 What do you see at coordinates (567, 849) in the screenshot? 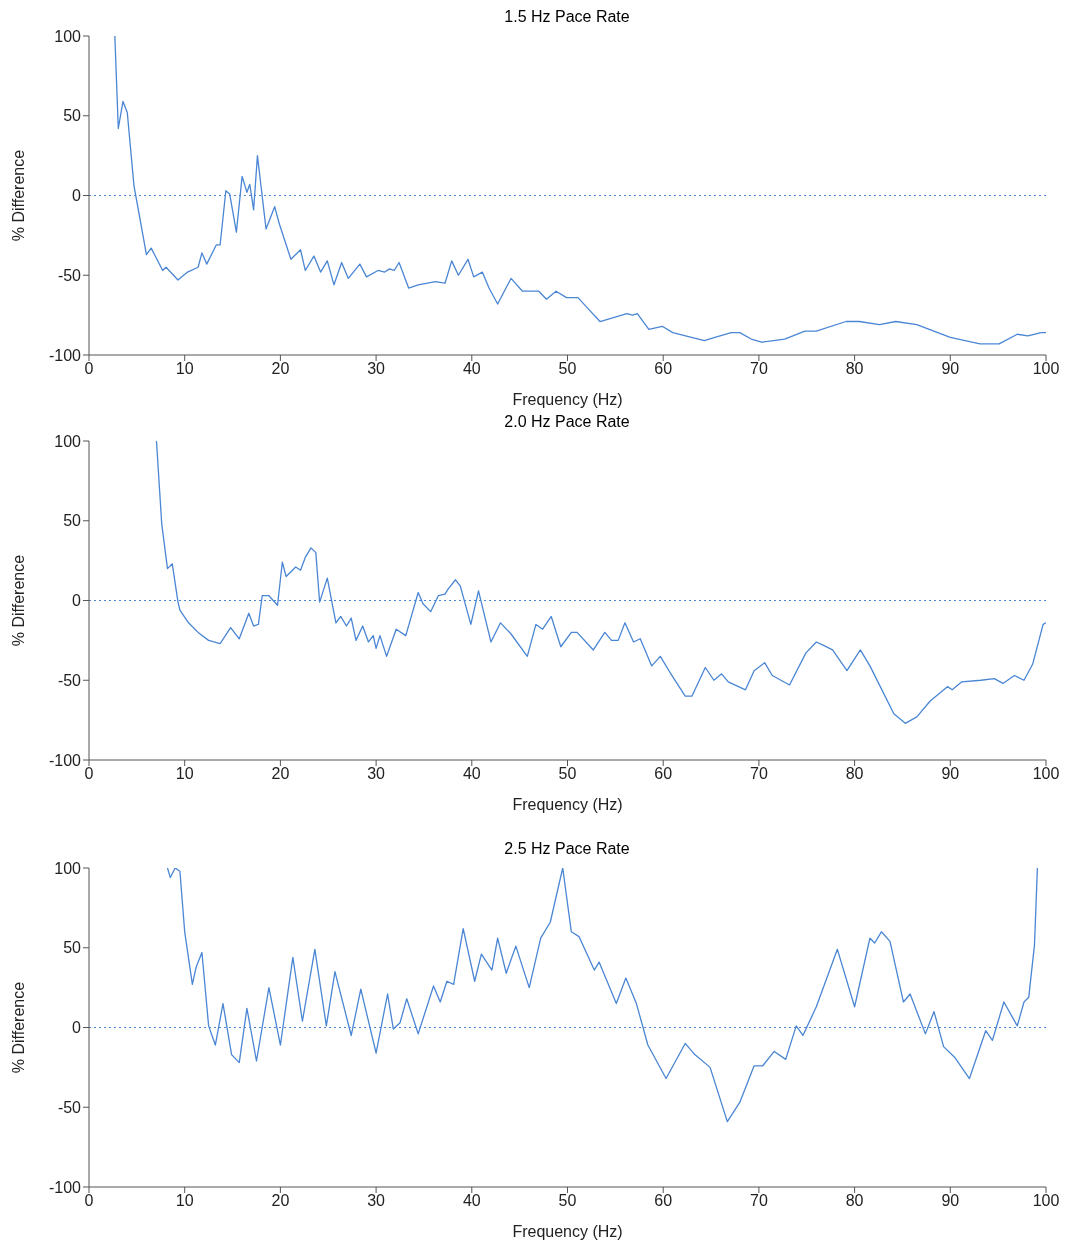
I see `chart-title: 2.5 Hz Pace Rate` at bounding box center [567, 849].